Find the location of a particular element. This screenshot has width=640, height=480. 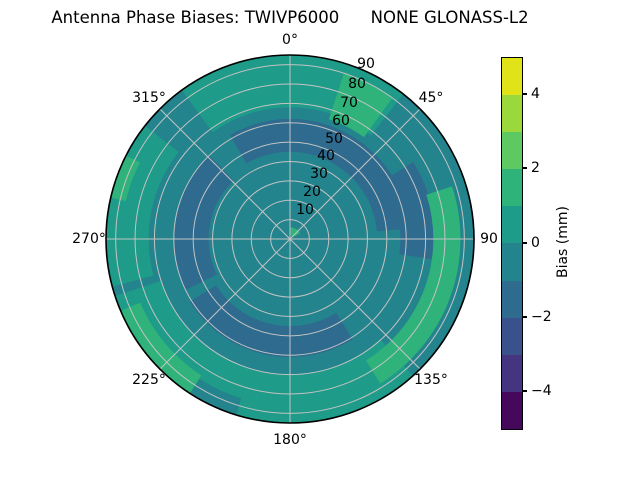

theta-tick-label: 45° is located at coordinates (431, 98).